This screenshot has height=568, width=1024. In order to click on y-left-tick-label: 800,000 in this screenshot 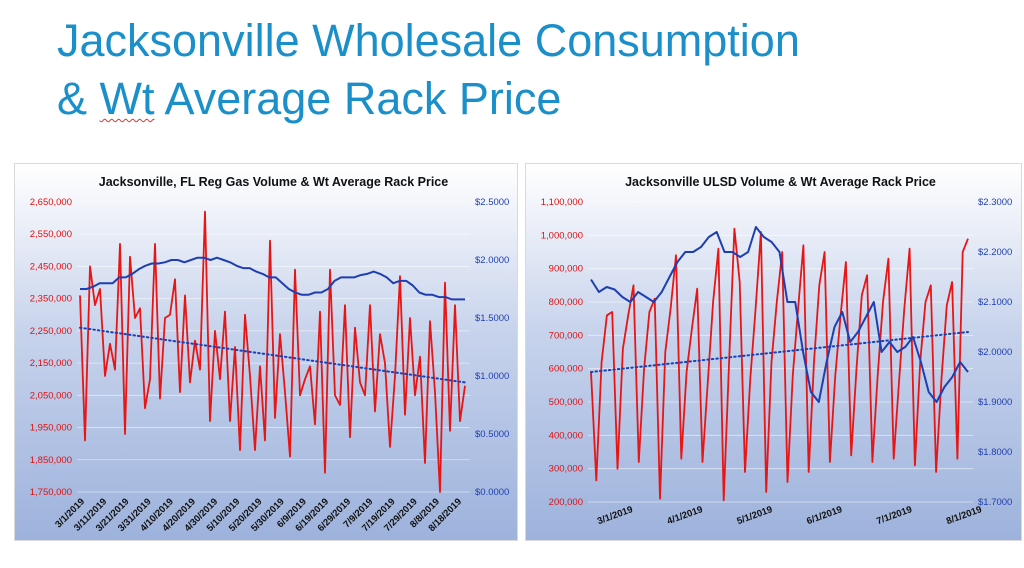, I will do `click(566, 302)`.